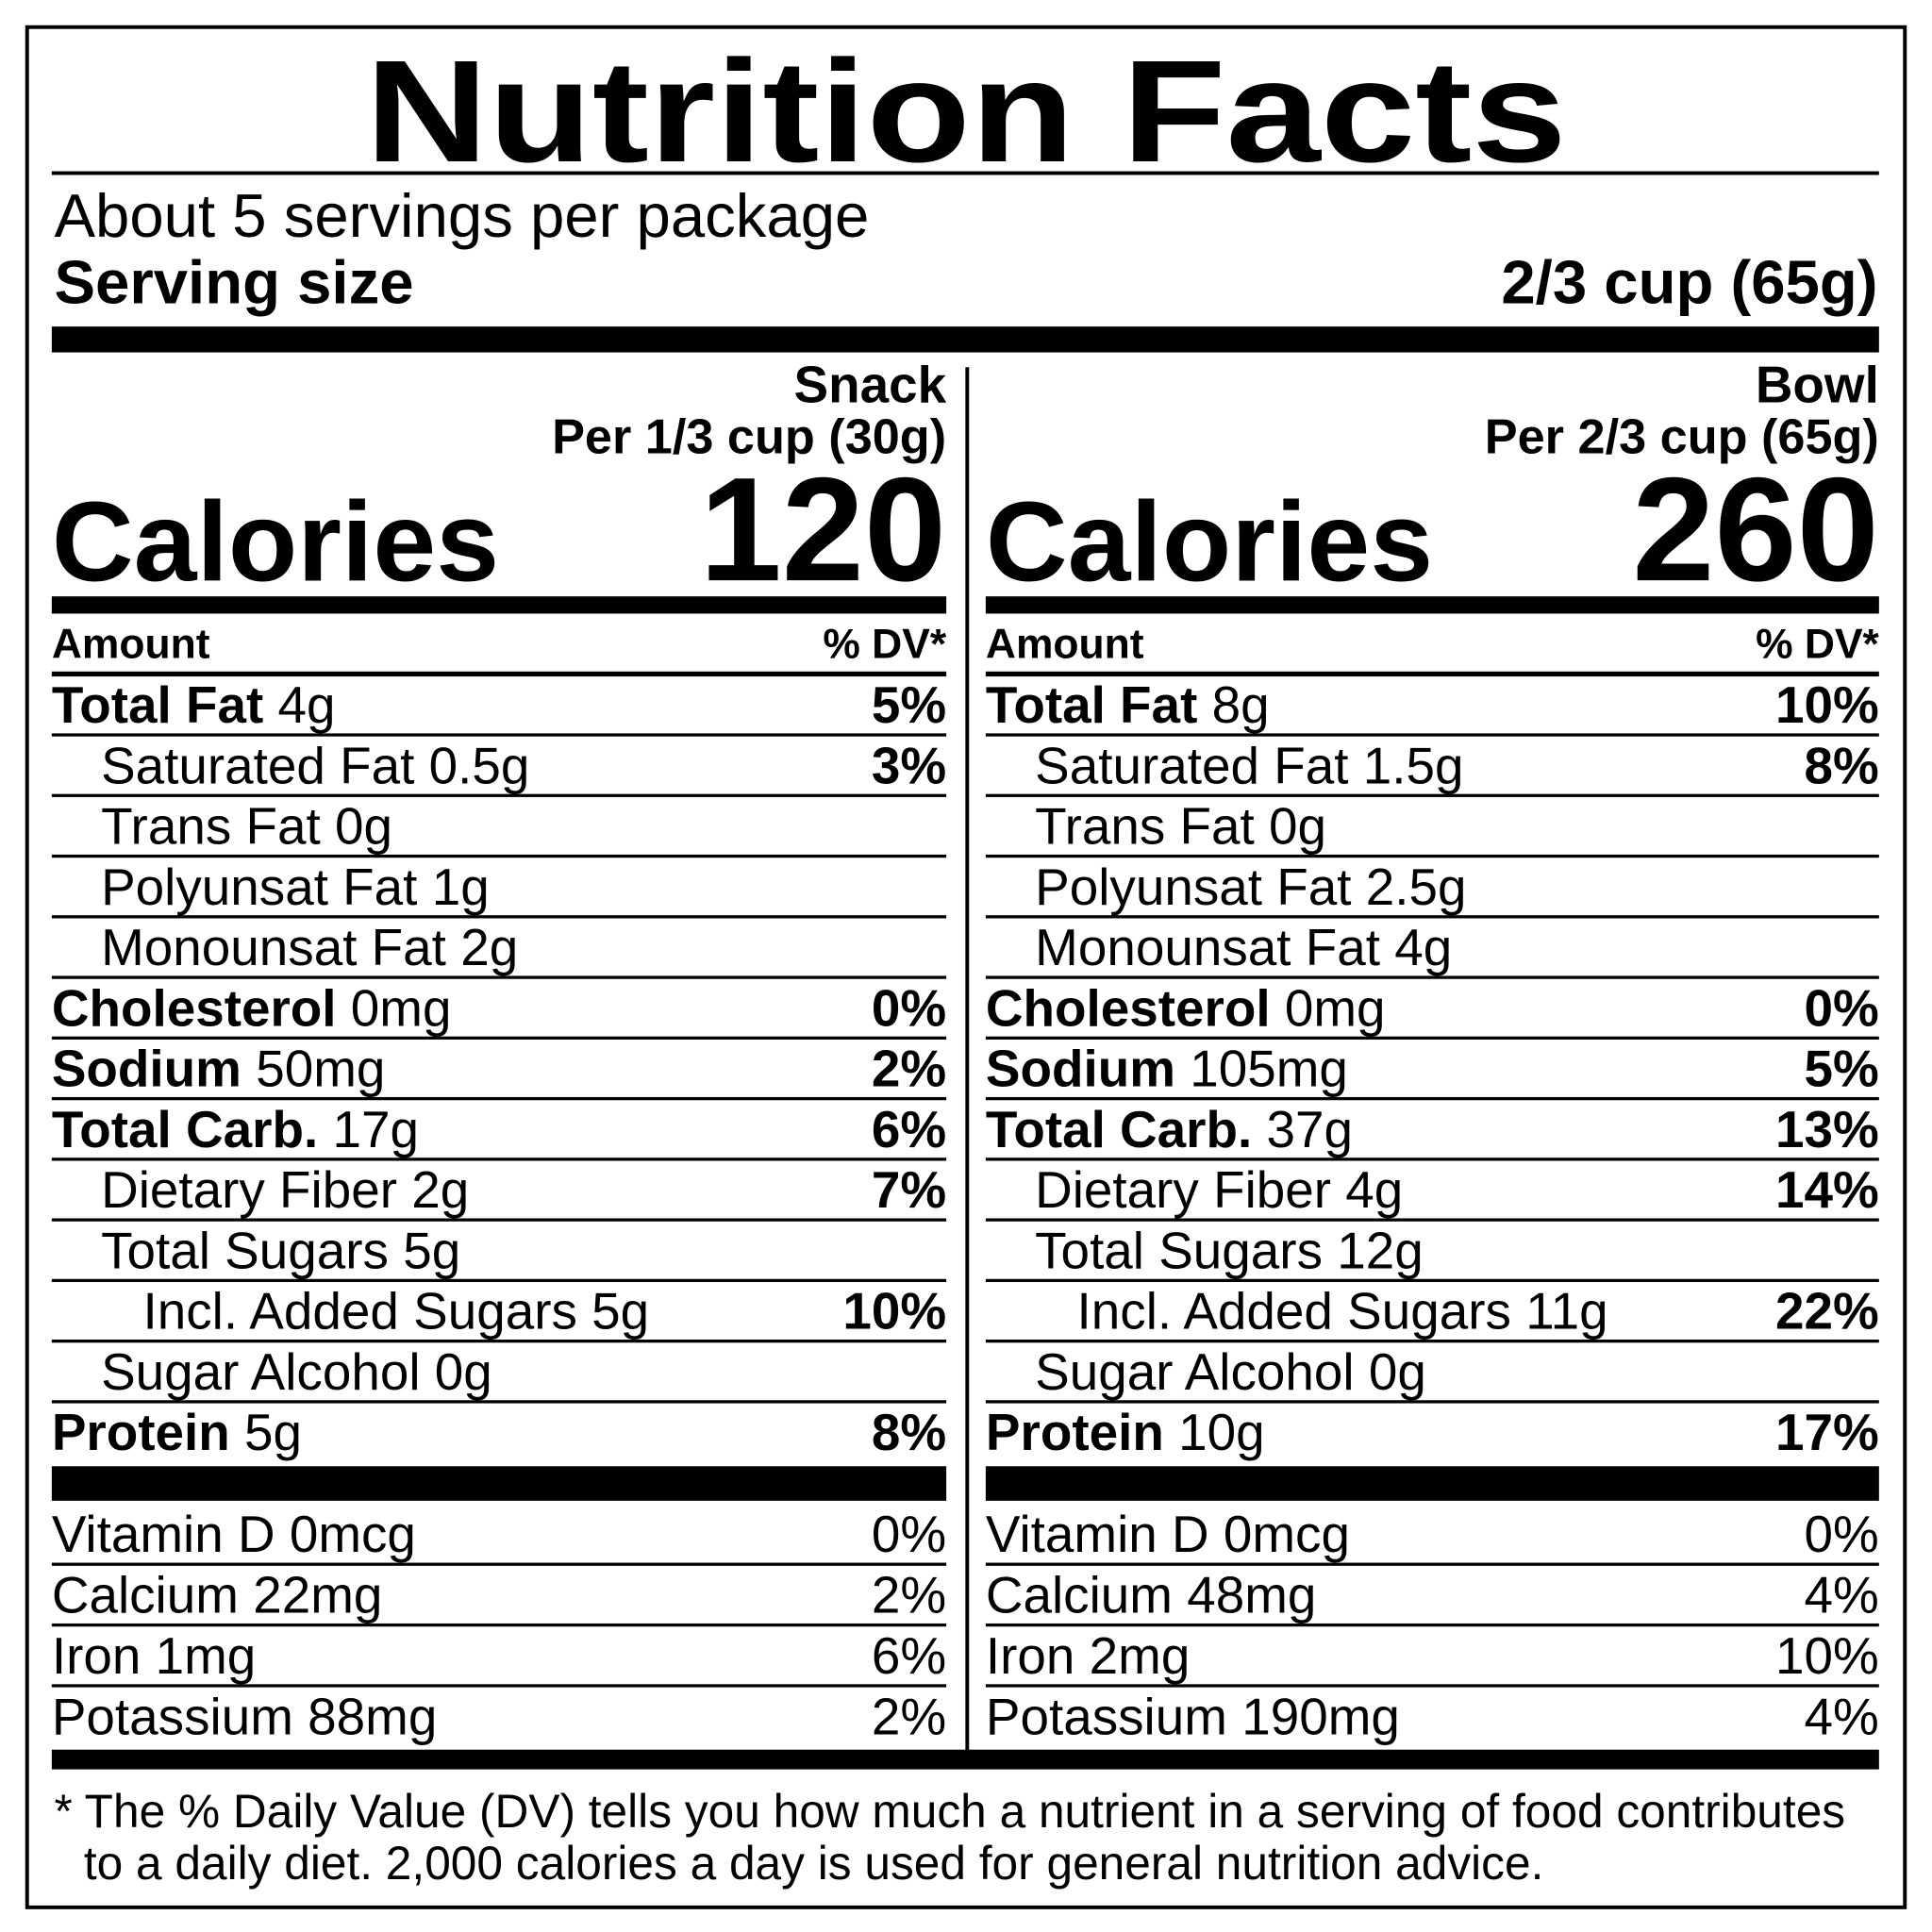 The width and height of the screenshot is (1932, 1932). I want to click on nutrient-amount: 11g, so click(1566, 1312).